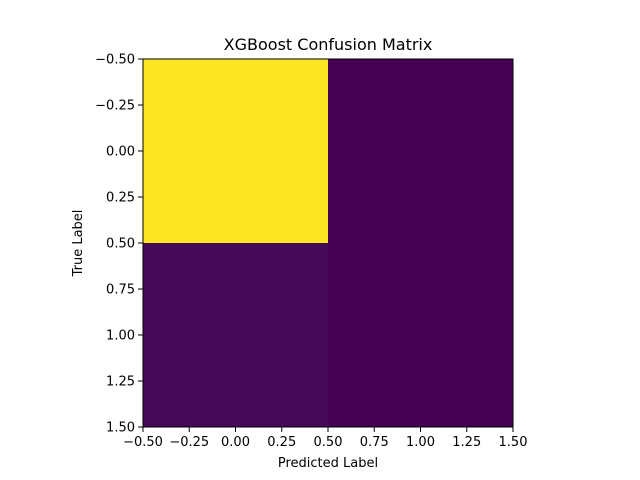  What do you see at coordinates (235, 442) in the screenshot?
I see `x-tick-label: 0.00` at bounding box center [235, 442].